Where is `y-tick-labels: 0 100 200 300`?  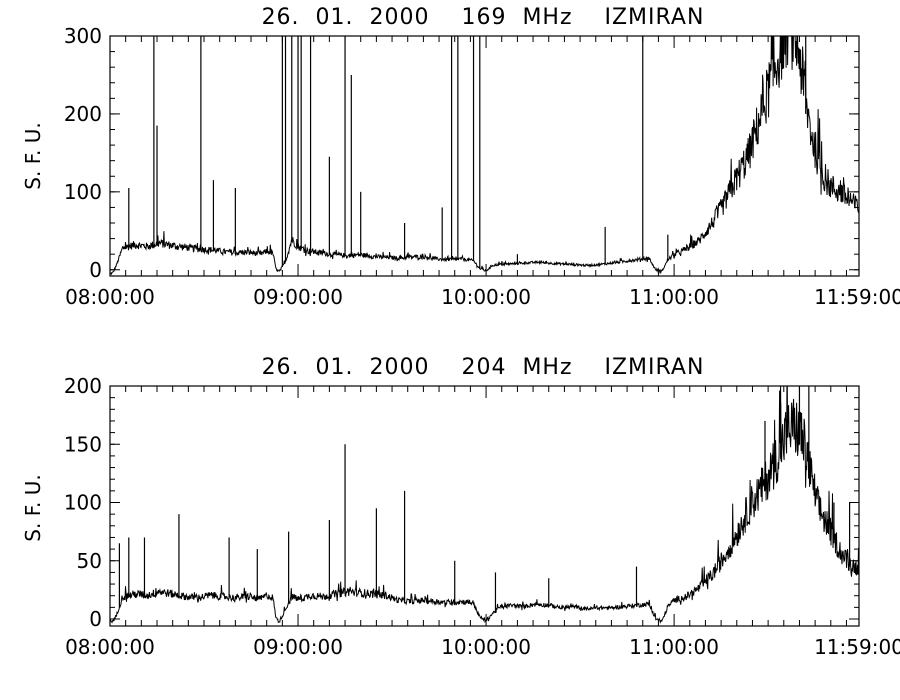
y-tick-labels: 0 100 200 300 is located at coordinates (83, 153).